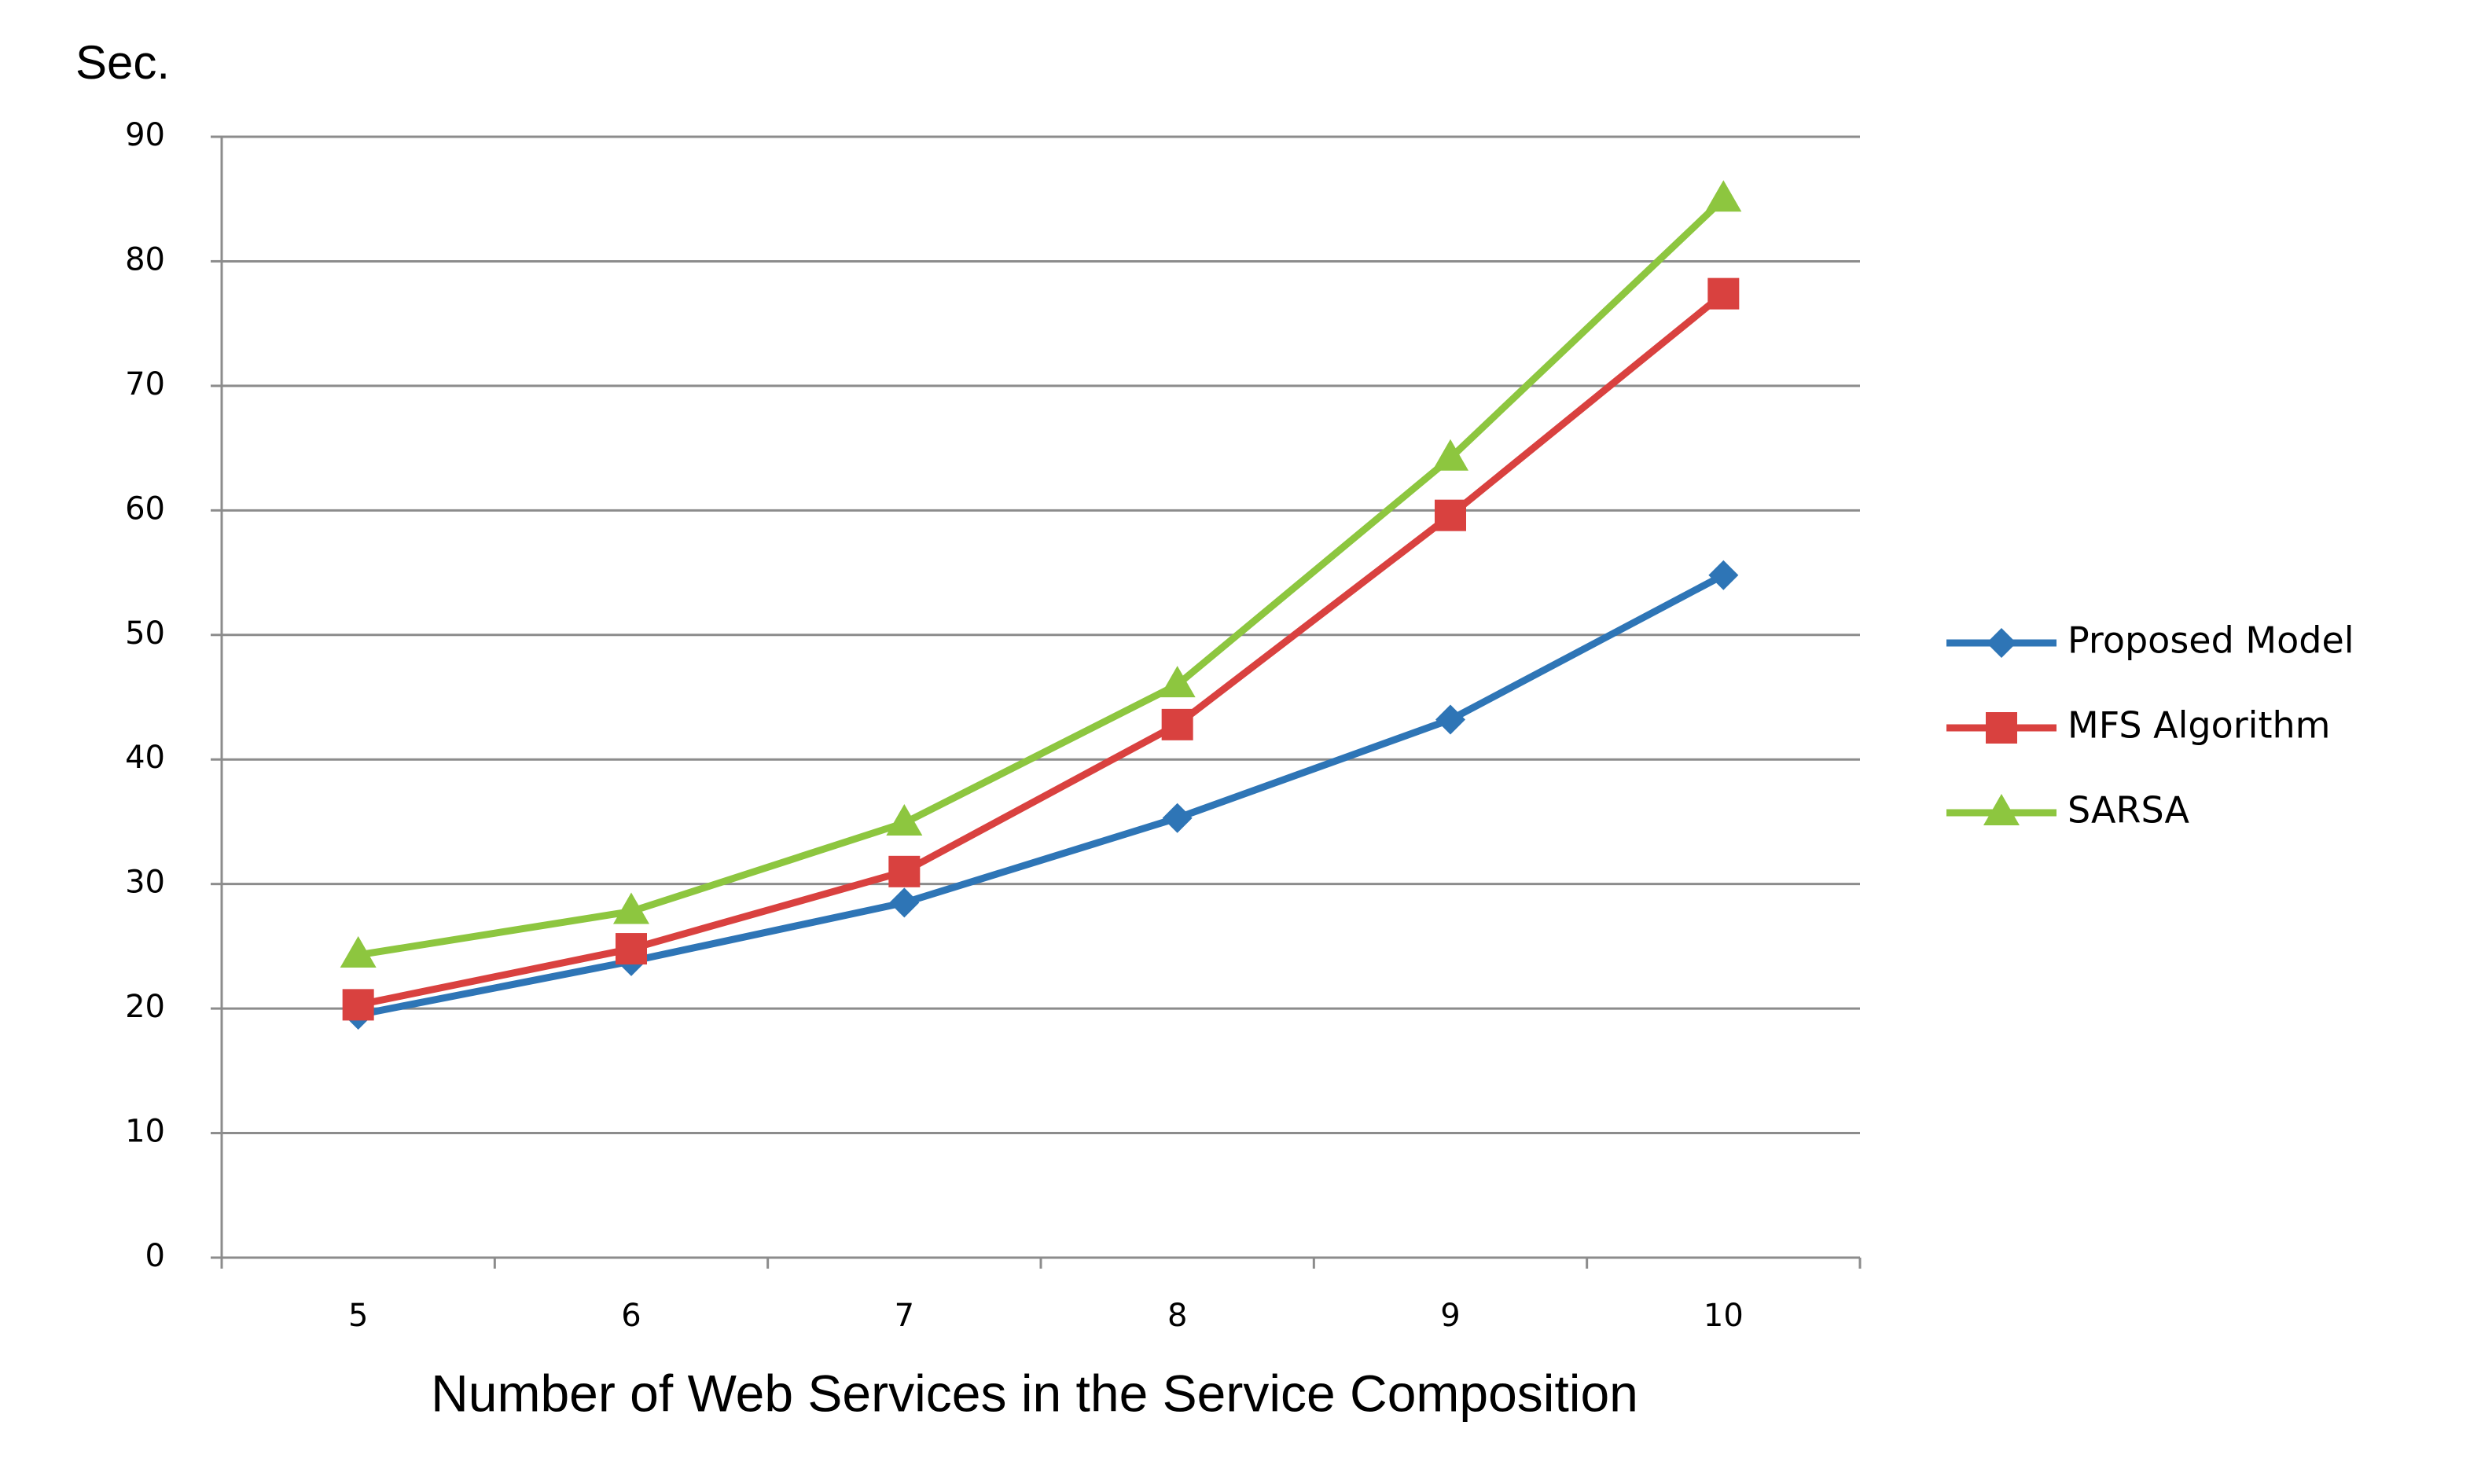 This screenshot has width=2470, height=1484. What do you see at coordinates (1177, 1316) in the screenshot?
I see `x-tick-label: 8` at bounding box center [1177, 1316].